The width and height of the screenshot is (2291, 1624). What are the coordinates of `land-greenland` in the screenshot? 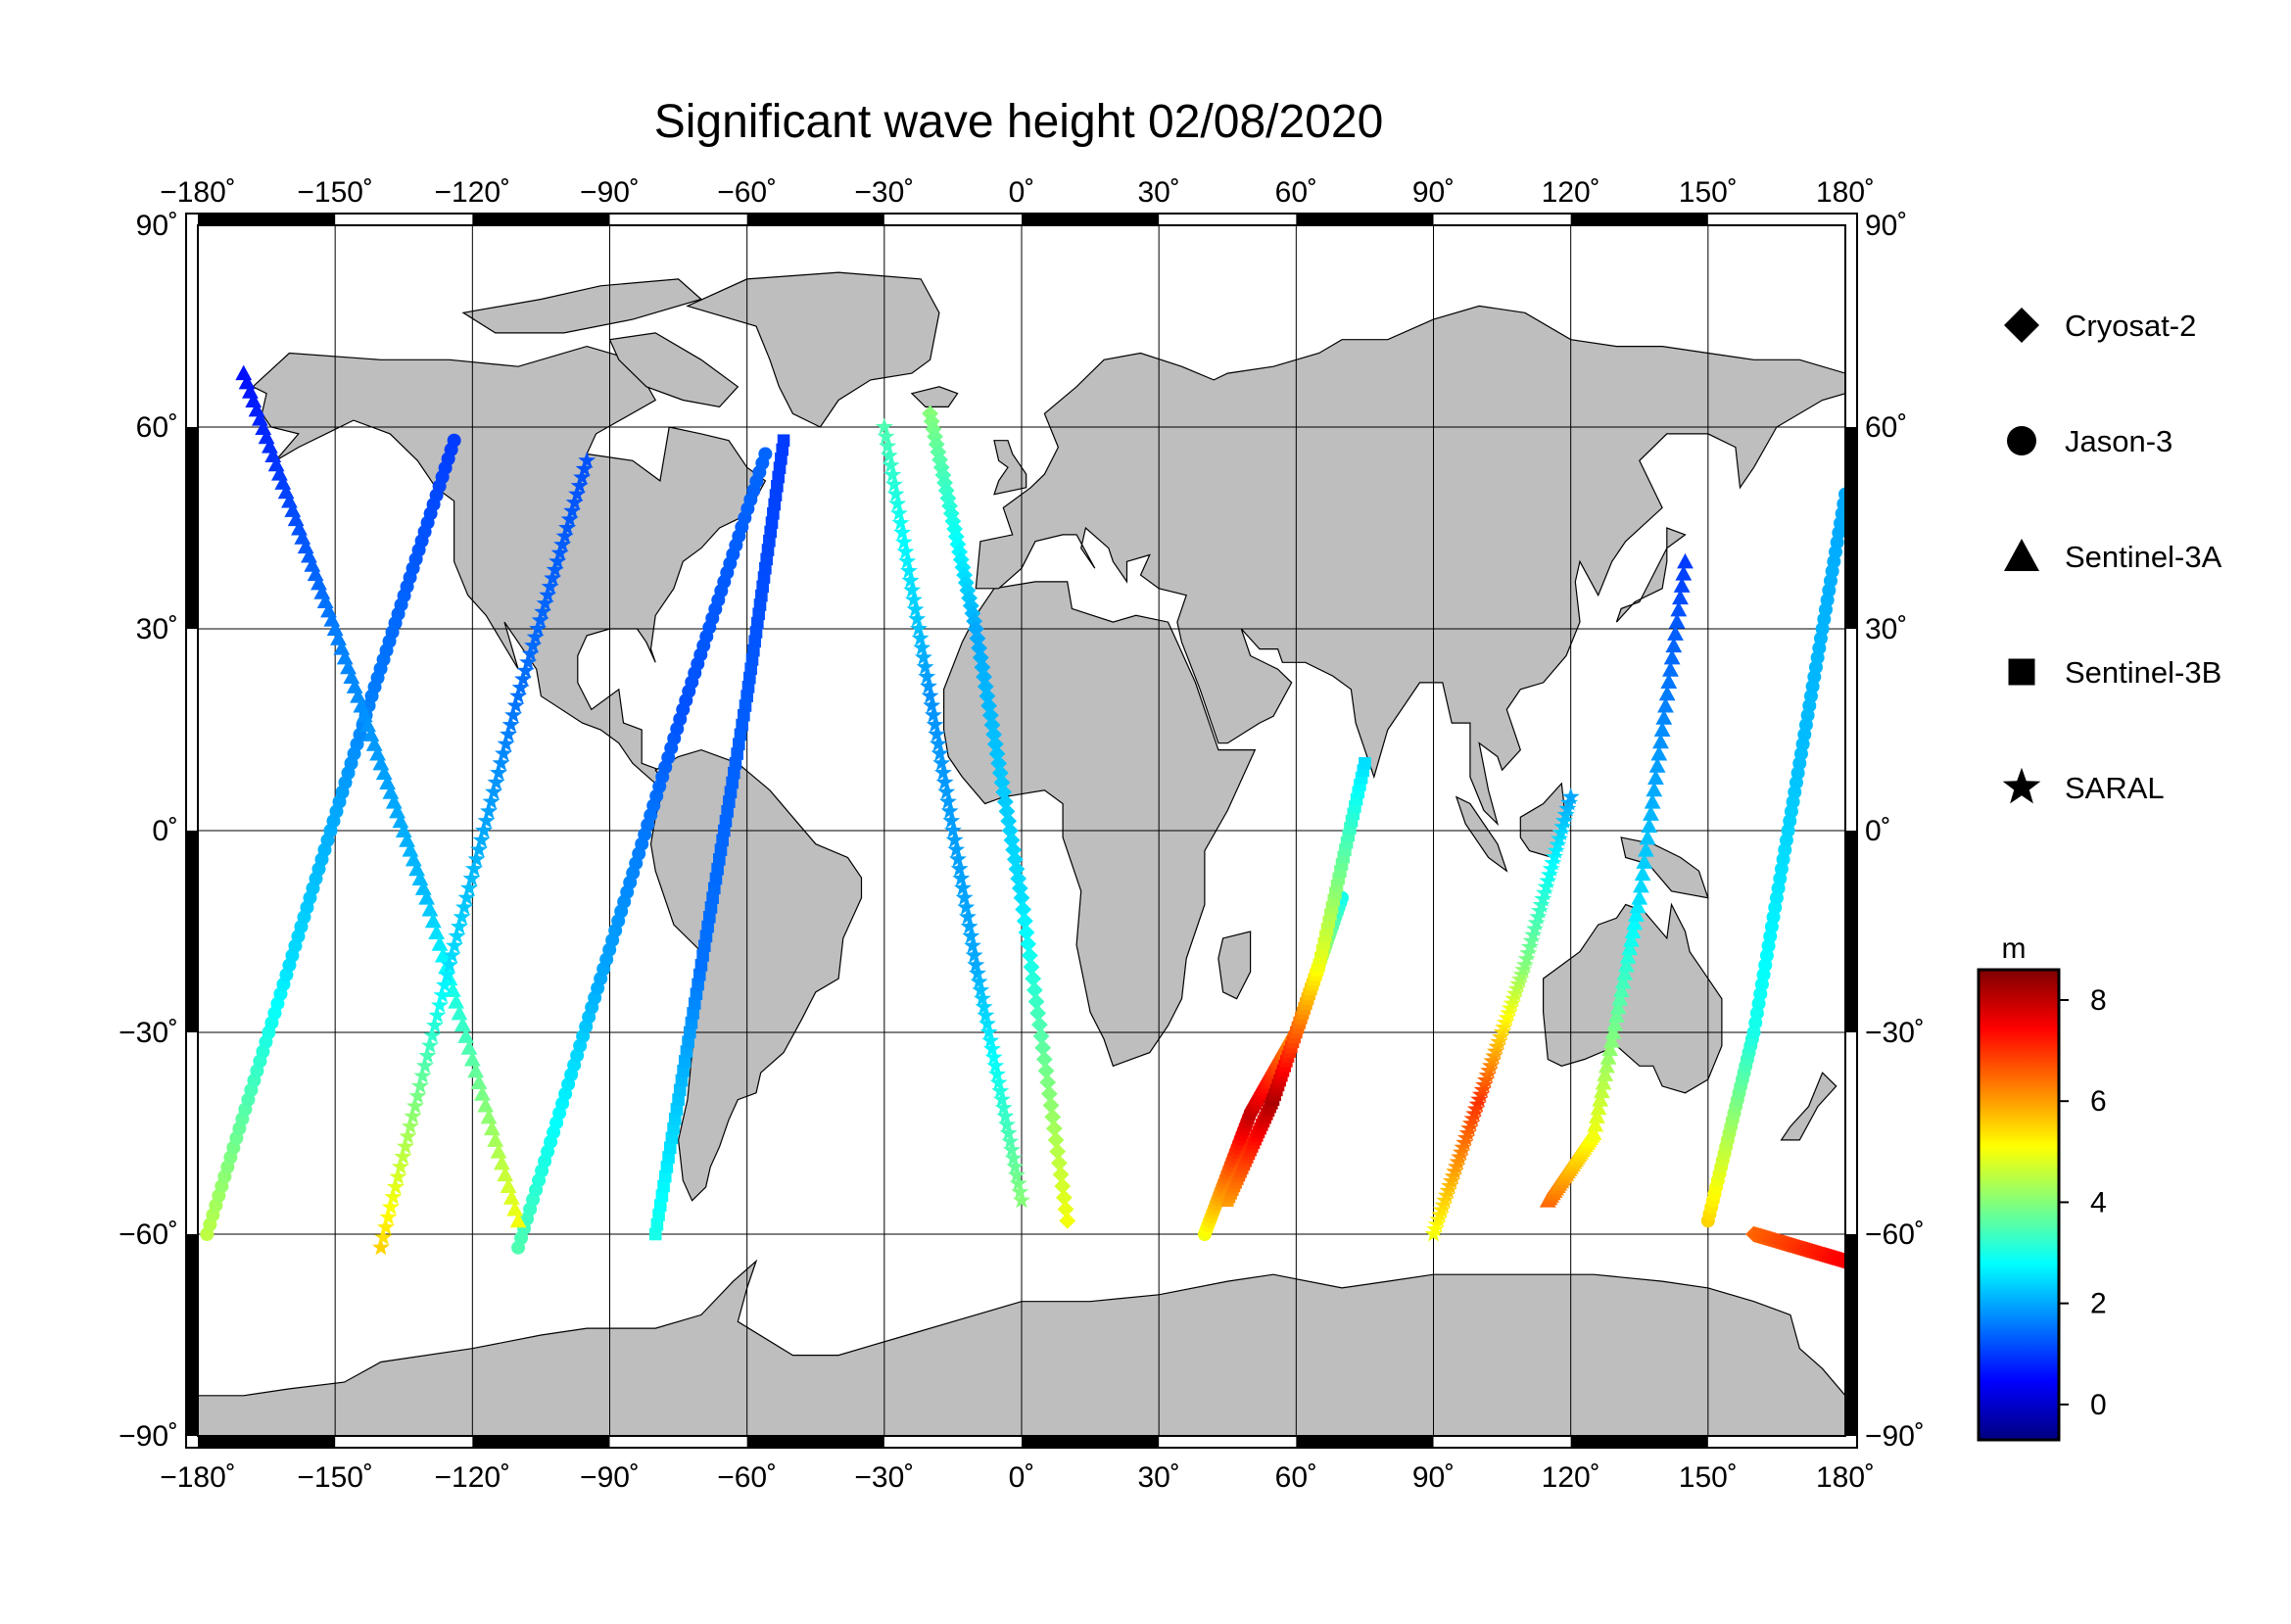 It's located at (813, 349).